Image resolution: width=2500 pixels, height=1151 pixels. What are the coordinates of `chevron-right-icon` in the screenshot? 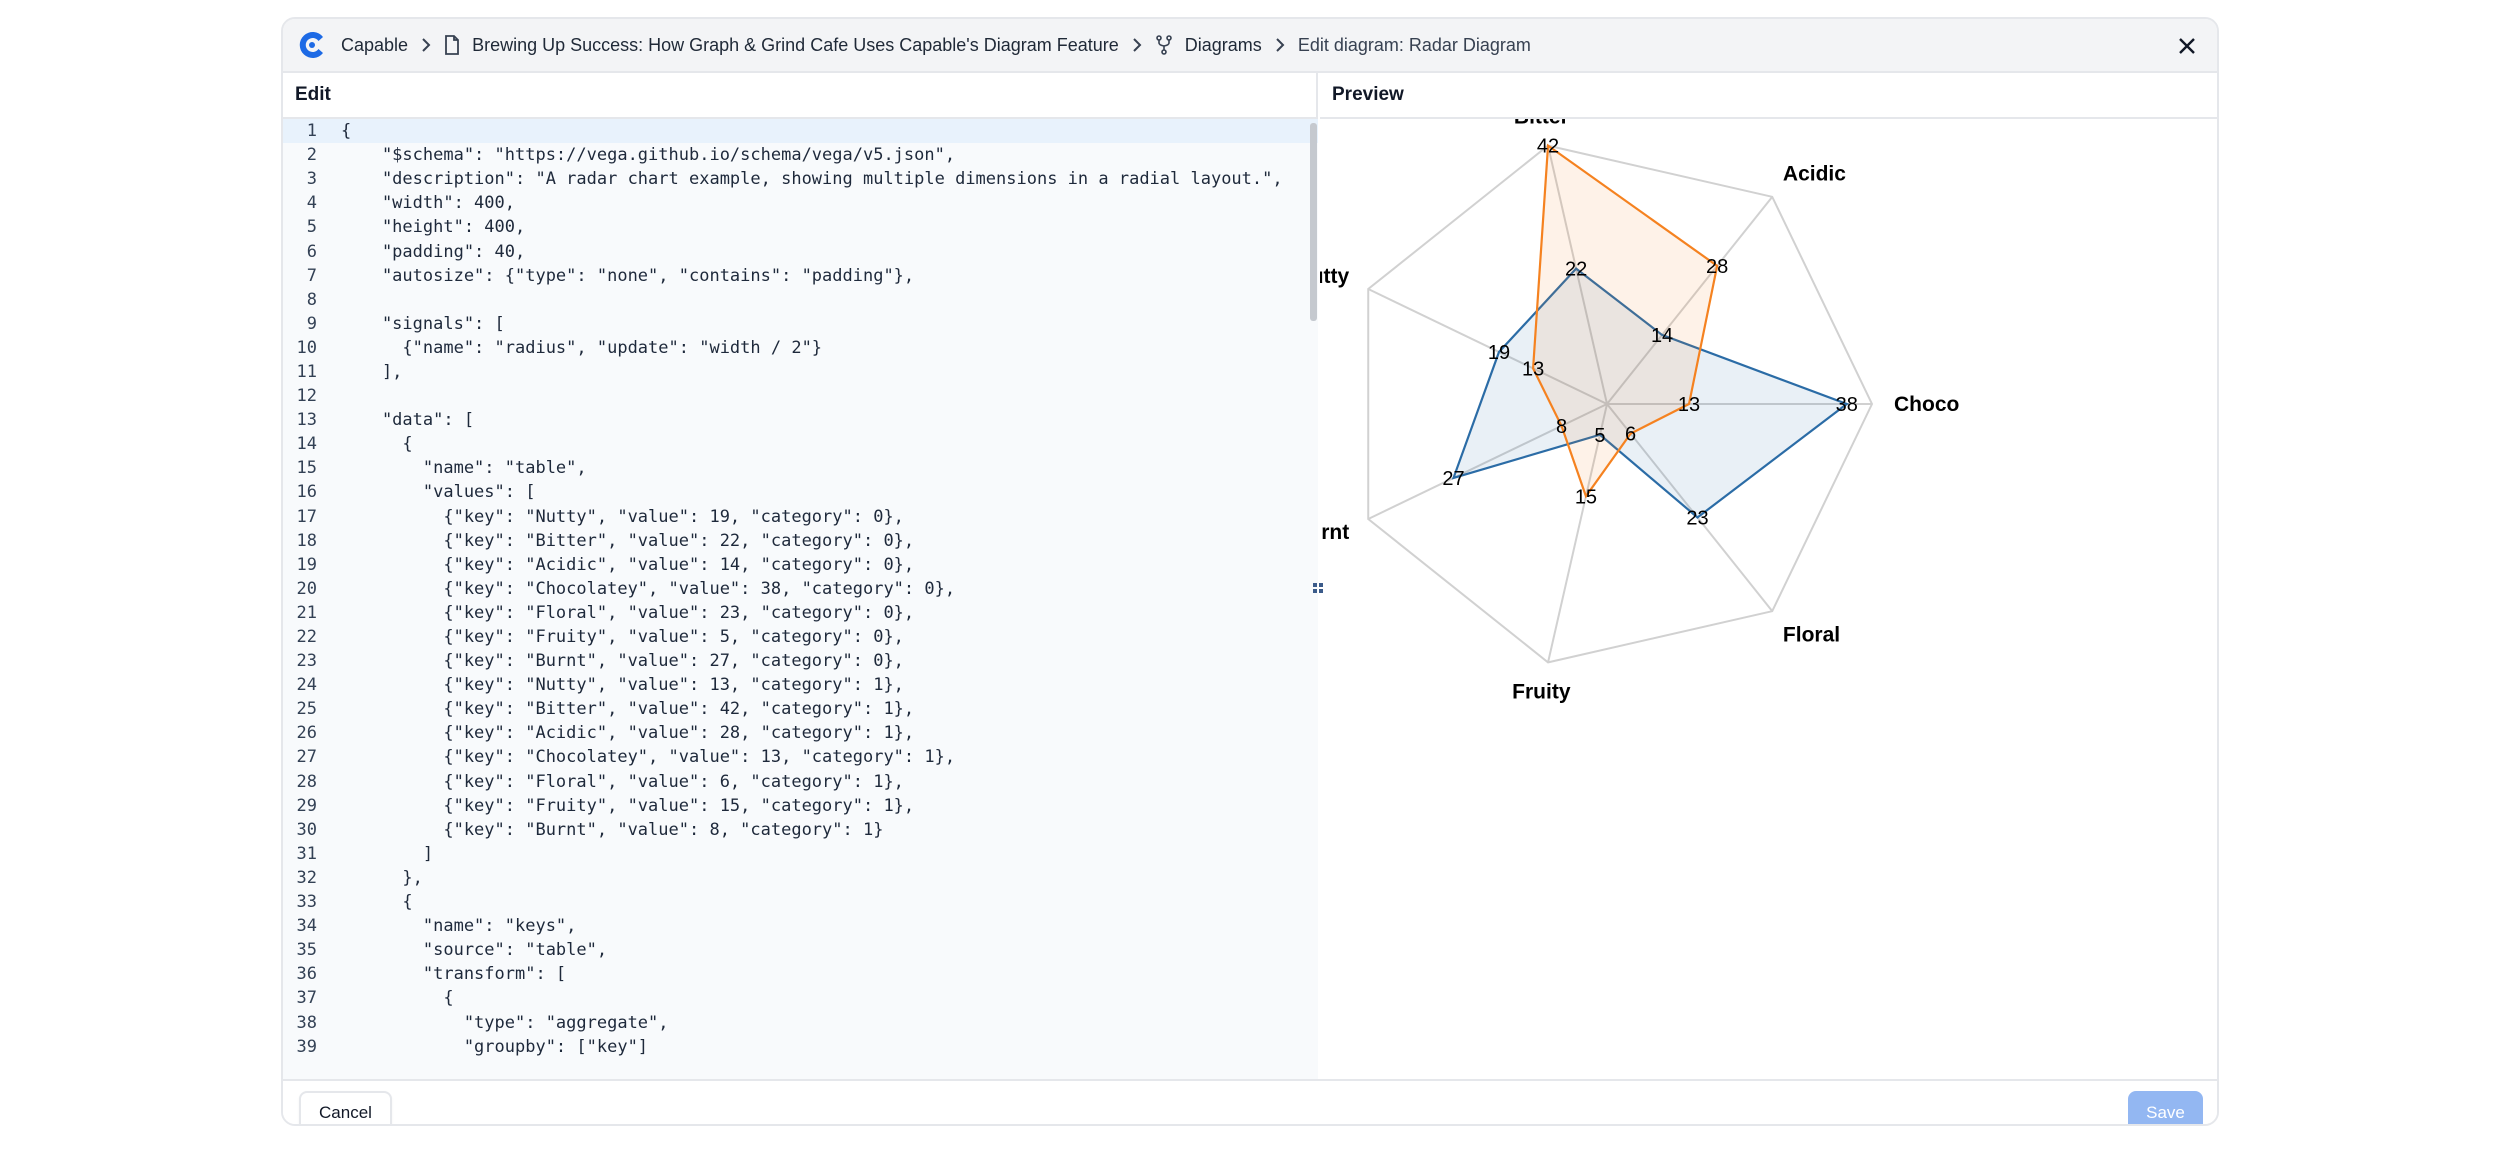 It's located at (1137, 45).